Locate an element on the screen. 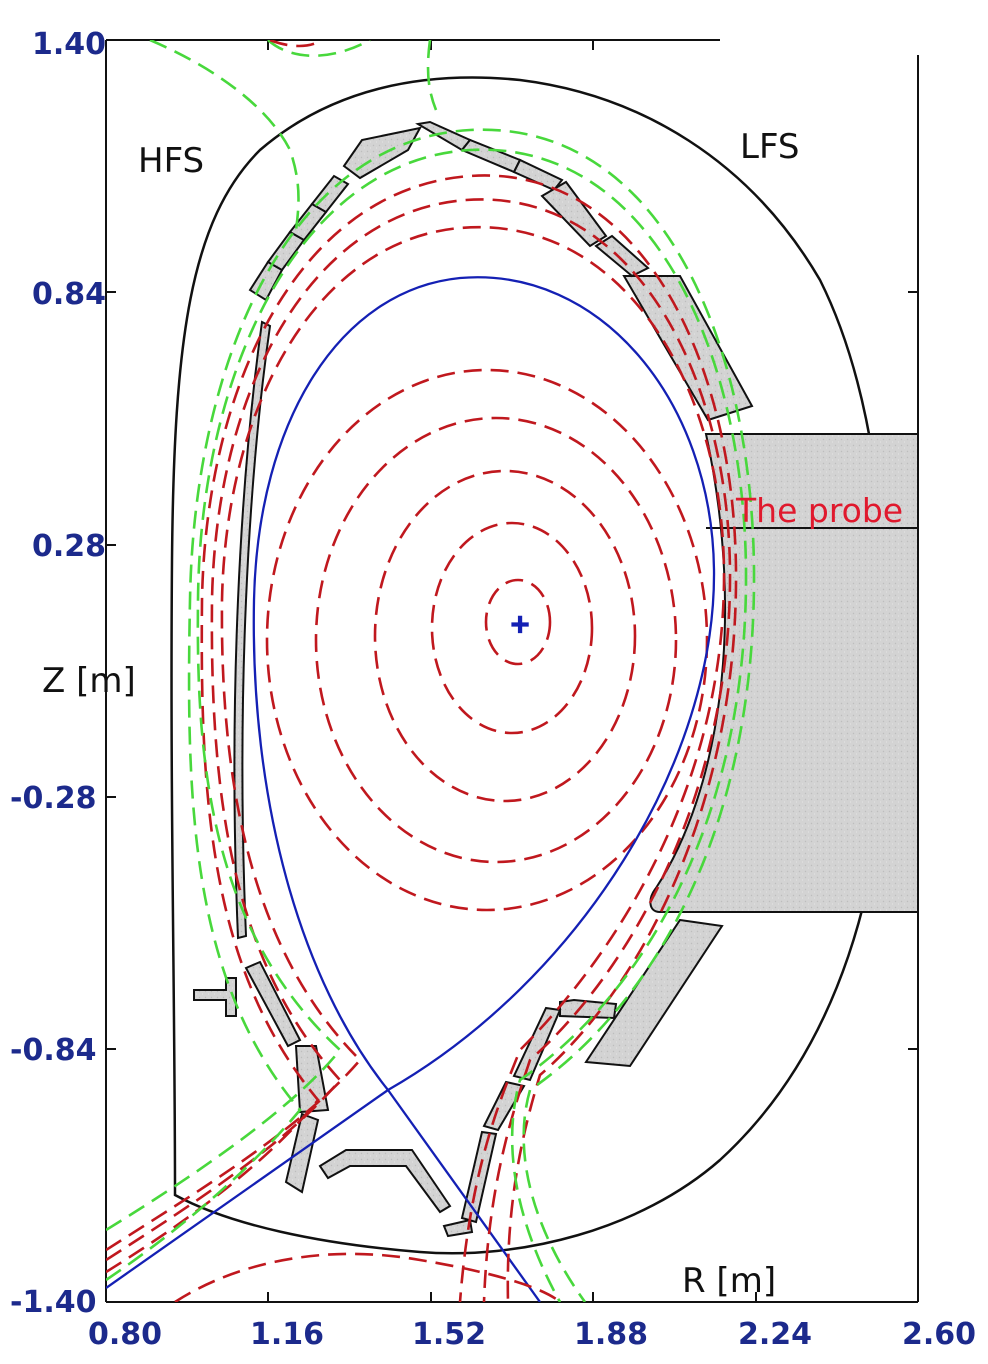 The width and height of the screenshot is (988, 1364). magnetic-axis-marker: + is located at coordinates (520, 624).